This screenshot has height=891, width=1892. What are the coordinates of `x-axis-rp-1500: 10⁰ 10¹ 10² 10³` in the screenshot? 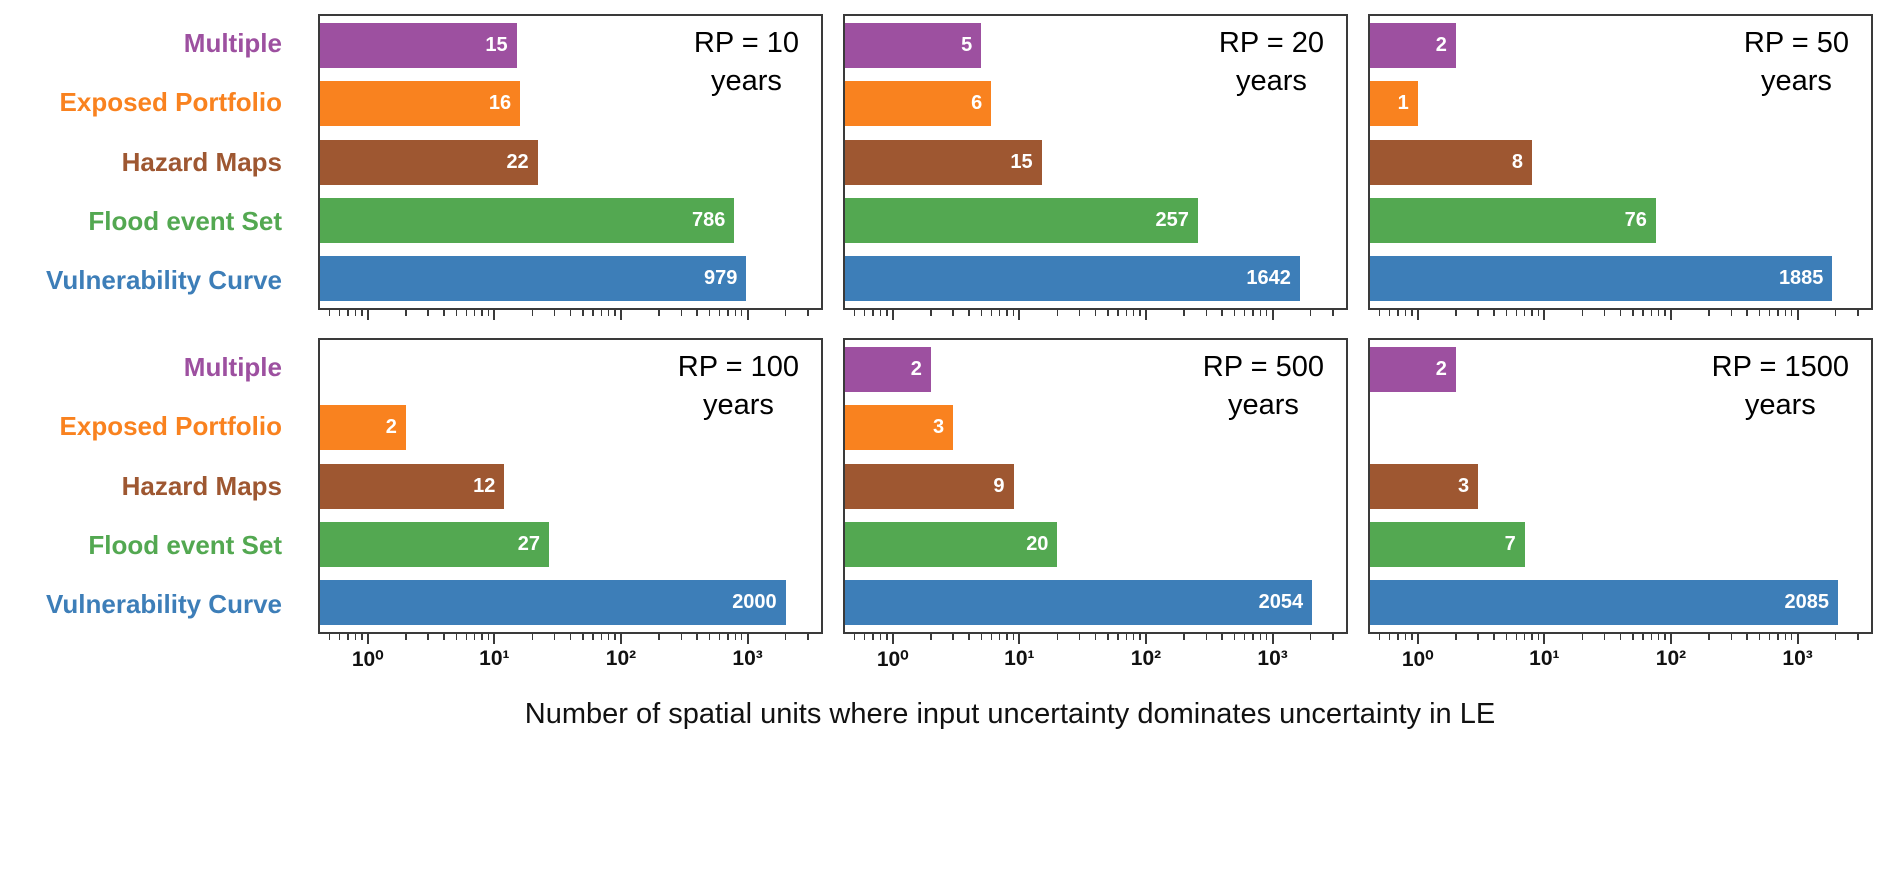 It's located at (1620, 655).